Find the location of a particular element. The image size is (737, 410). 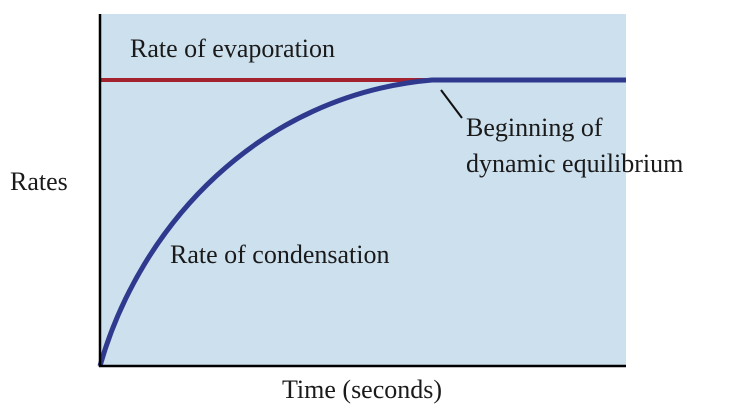

evaporation-label: Rate of evaporation is located at coordinates (232, 48).